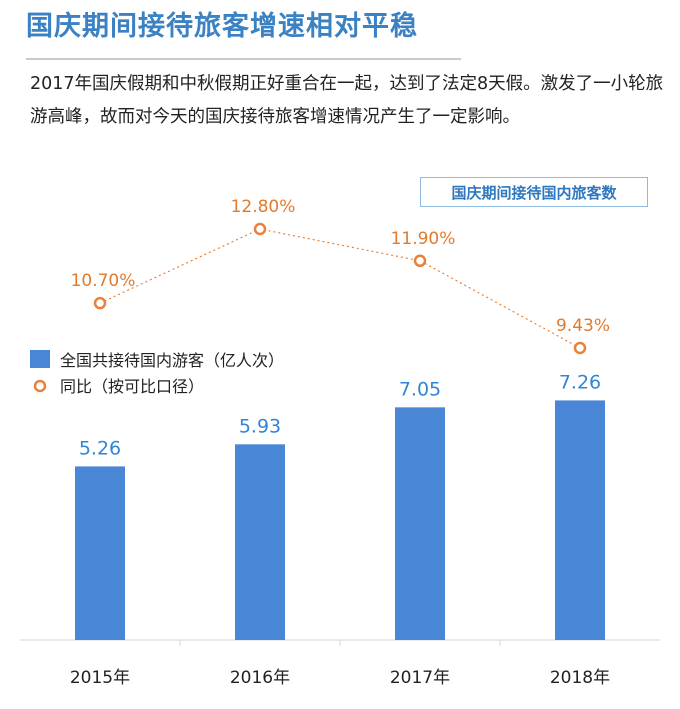 The image size is (680, 709). I want to click on title-divider, so click(243, 59).